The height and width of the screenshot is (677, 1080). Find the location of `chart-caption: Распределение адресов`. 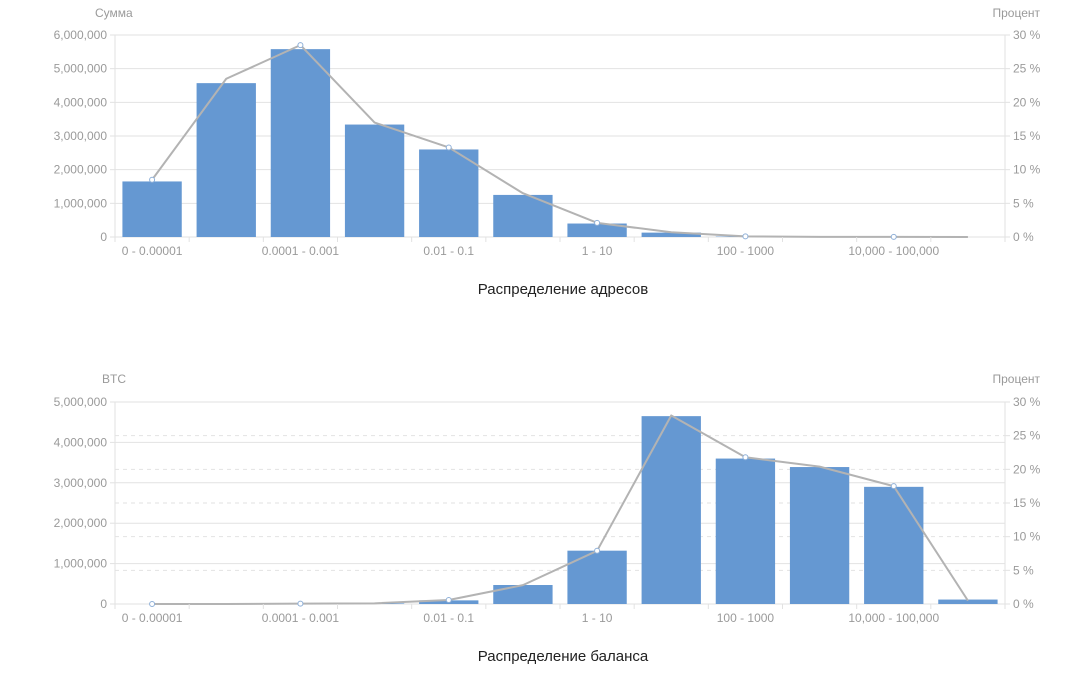

chart-caption: Распределение адресов is located at coordinates (563, 289).